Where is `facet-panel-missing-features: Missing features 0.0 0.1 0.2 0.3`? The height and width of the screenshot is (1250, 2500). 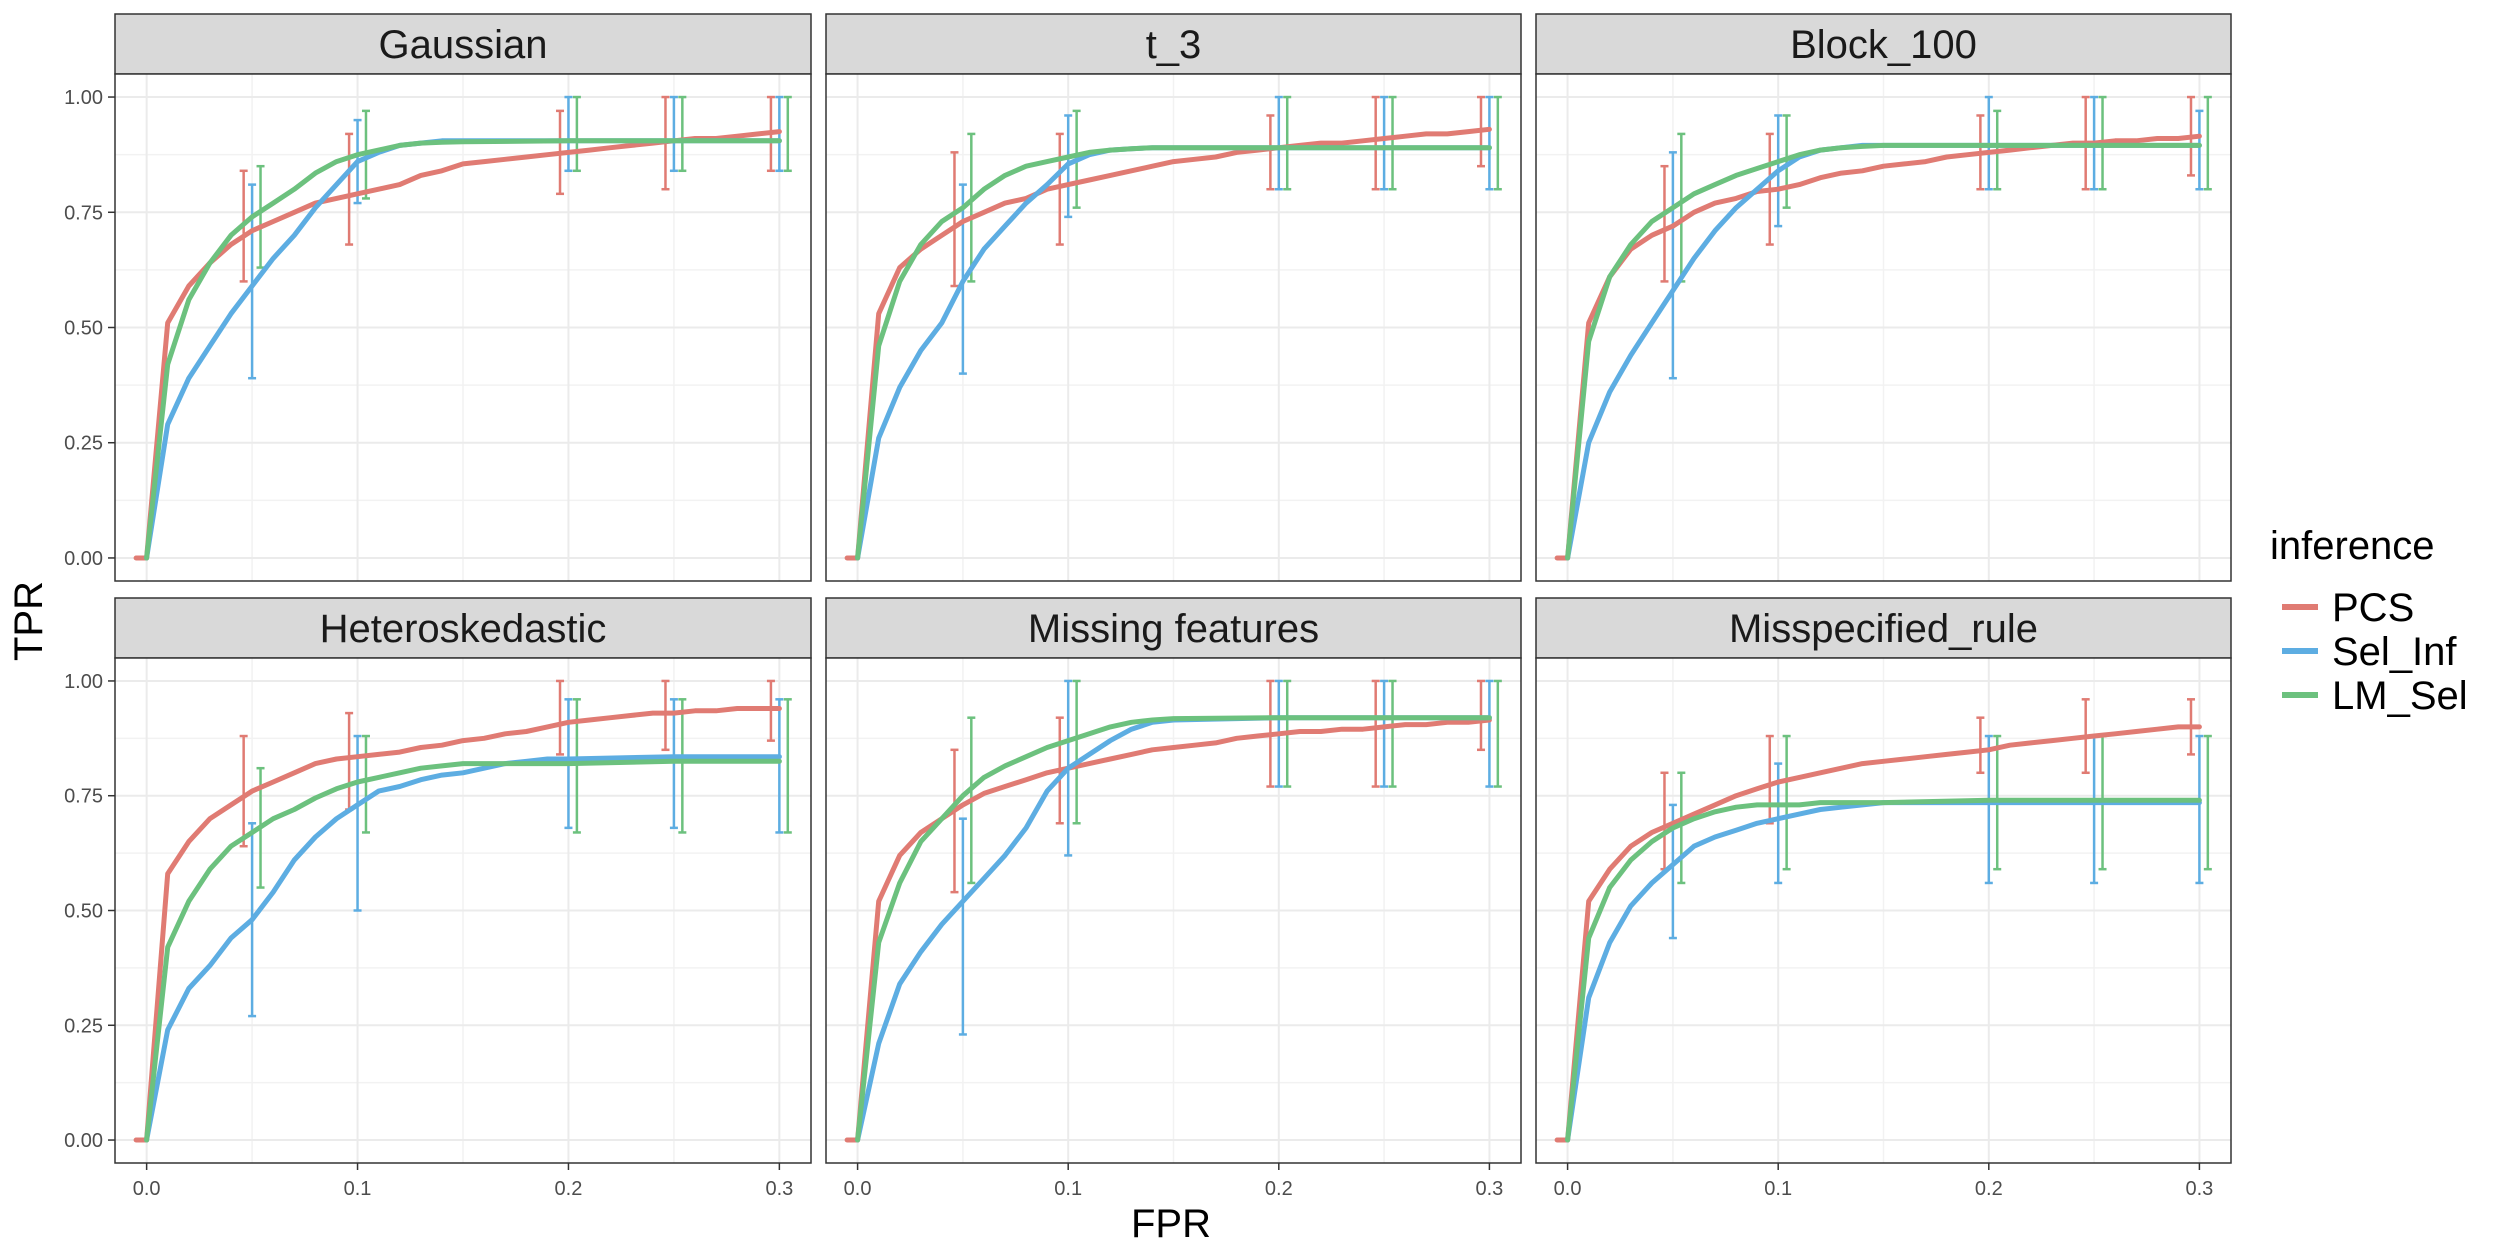
facet-panel-missing-features: Missing features 0.0 0.1 0.2 0.3 is located at coordinates (1173, 898).